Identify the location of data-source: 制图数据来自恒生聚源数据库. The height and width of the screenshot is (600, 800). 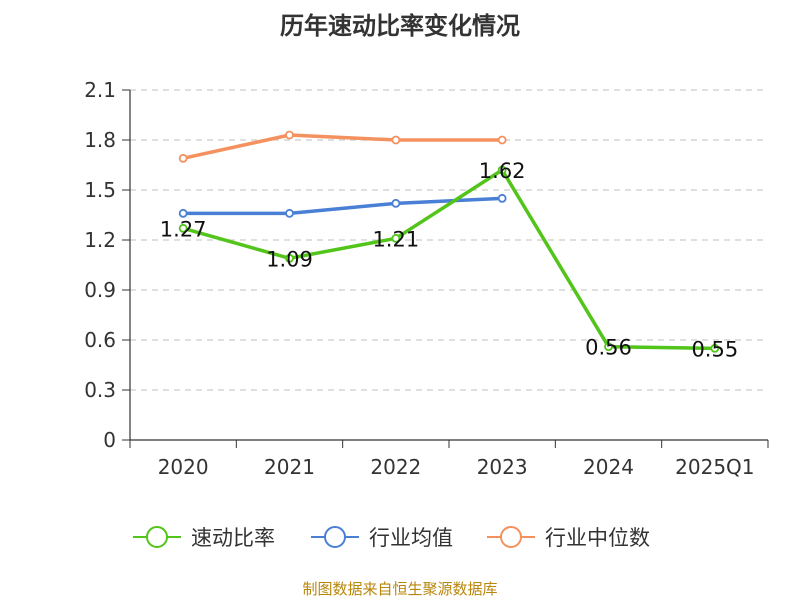
(400, 589).